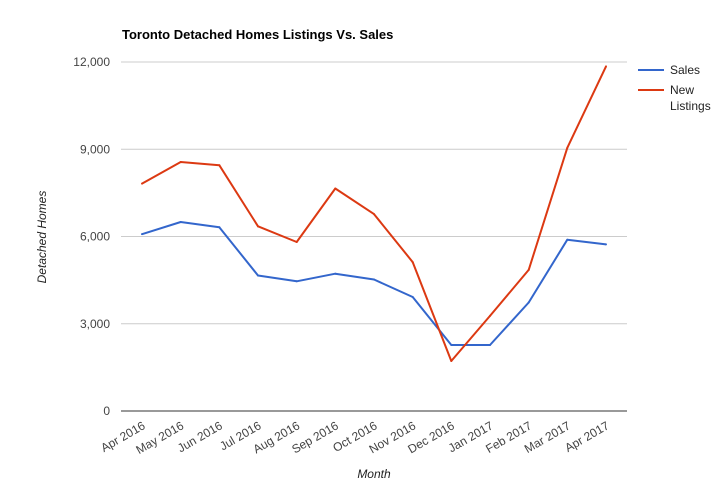 This screenshot has width=726, height=484. I want to click on x-tick-label: Jun 2016, so click(200, 436).